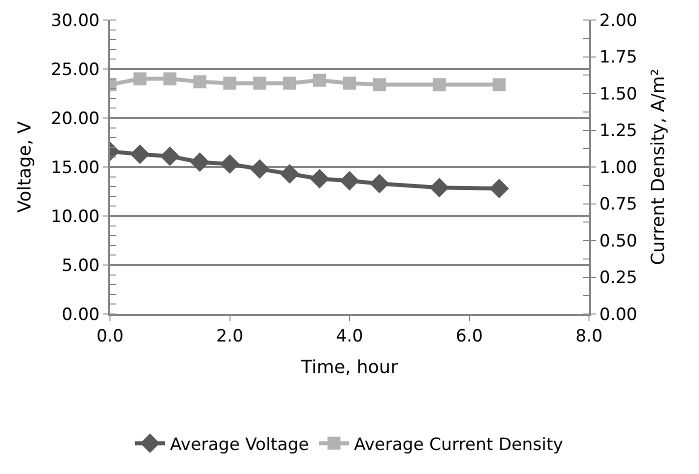 The image size is (699, 474). Describe the element at coordinates (618, 278) in the screenshot. I see `y2-tick-label: 0.25` at that location.